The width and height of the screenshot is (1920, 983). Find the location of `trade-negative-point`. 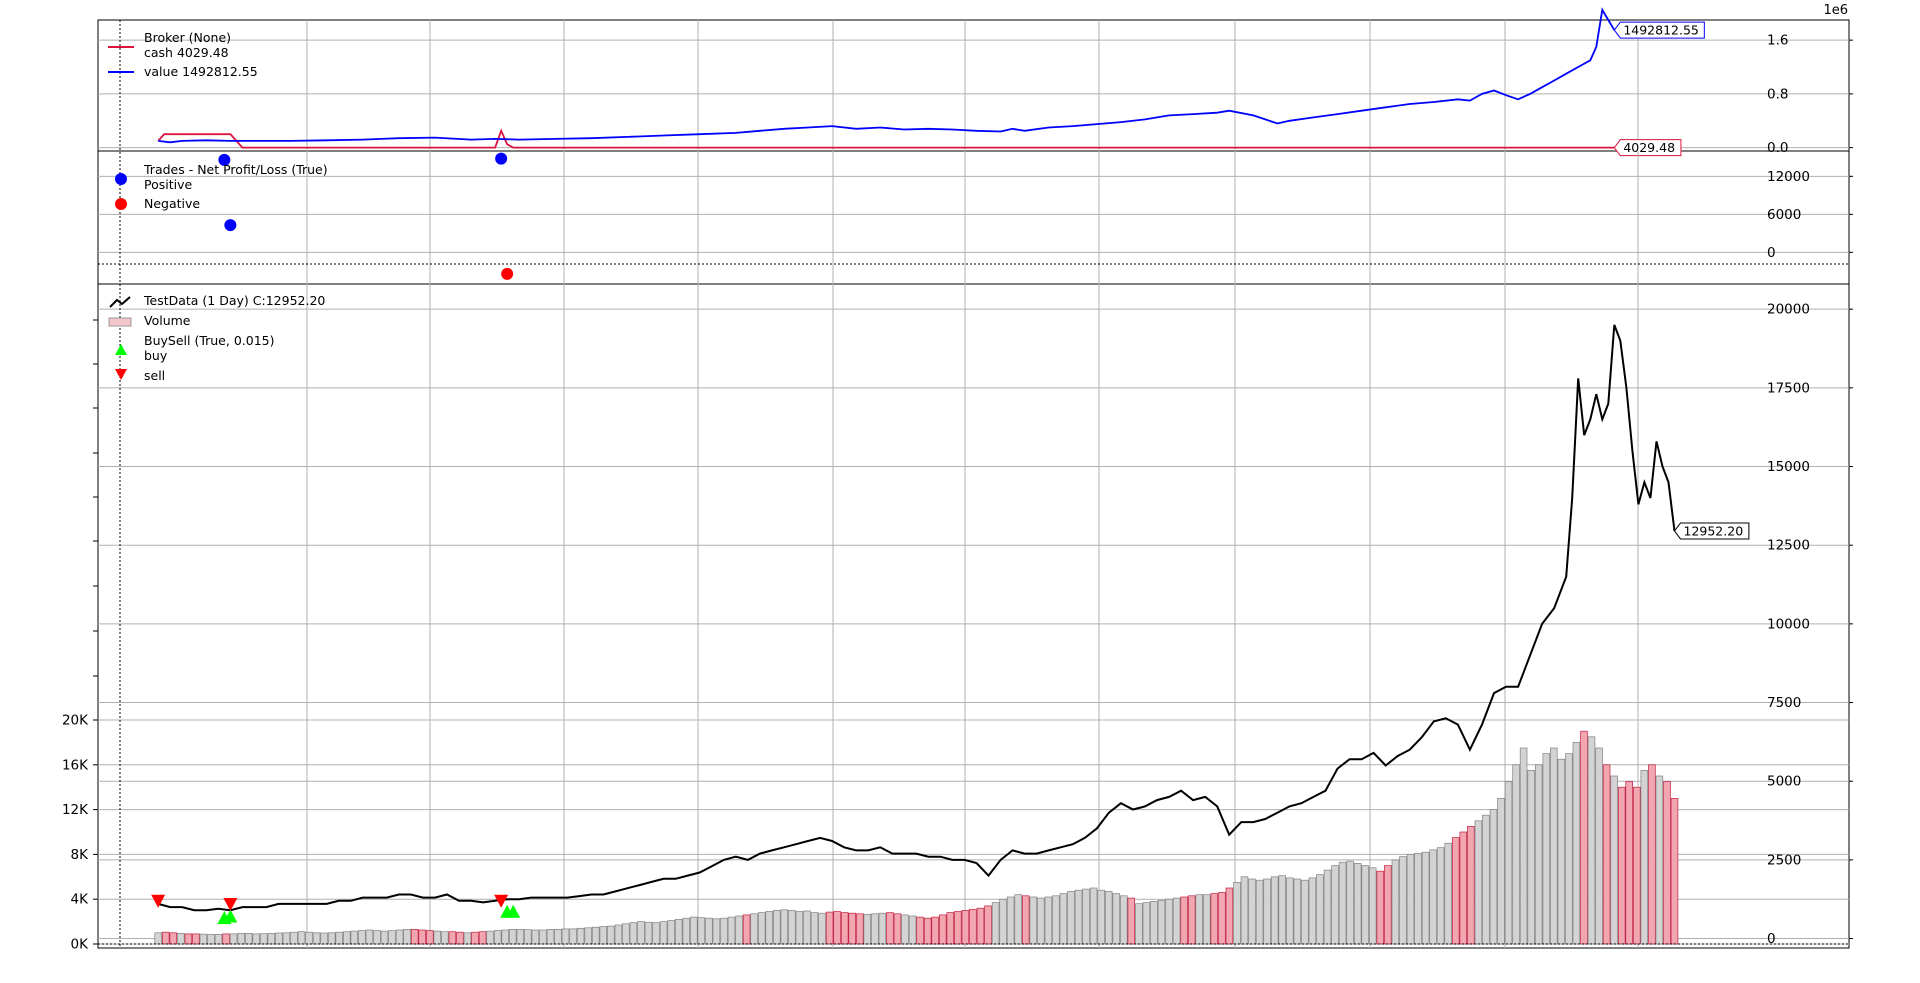

trade-negative-point is located at coordinates (507, 273).